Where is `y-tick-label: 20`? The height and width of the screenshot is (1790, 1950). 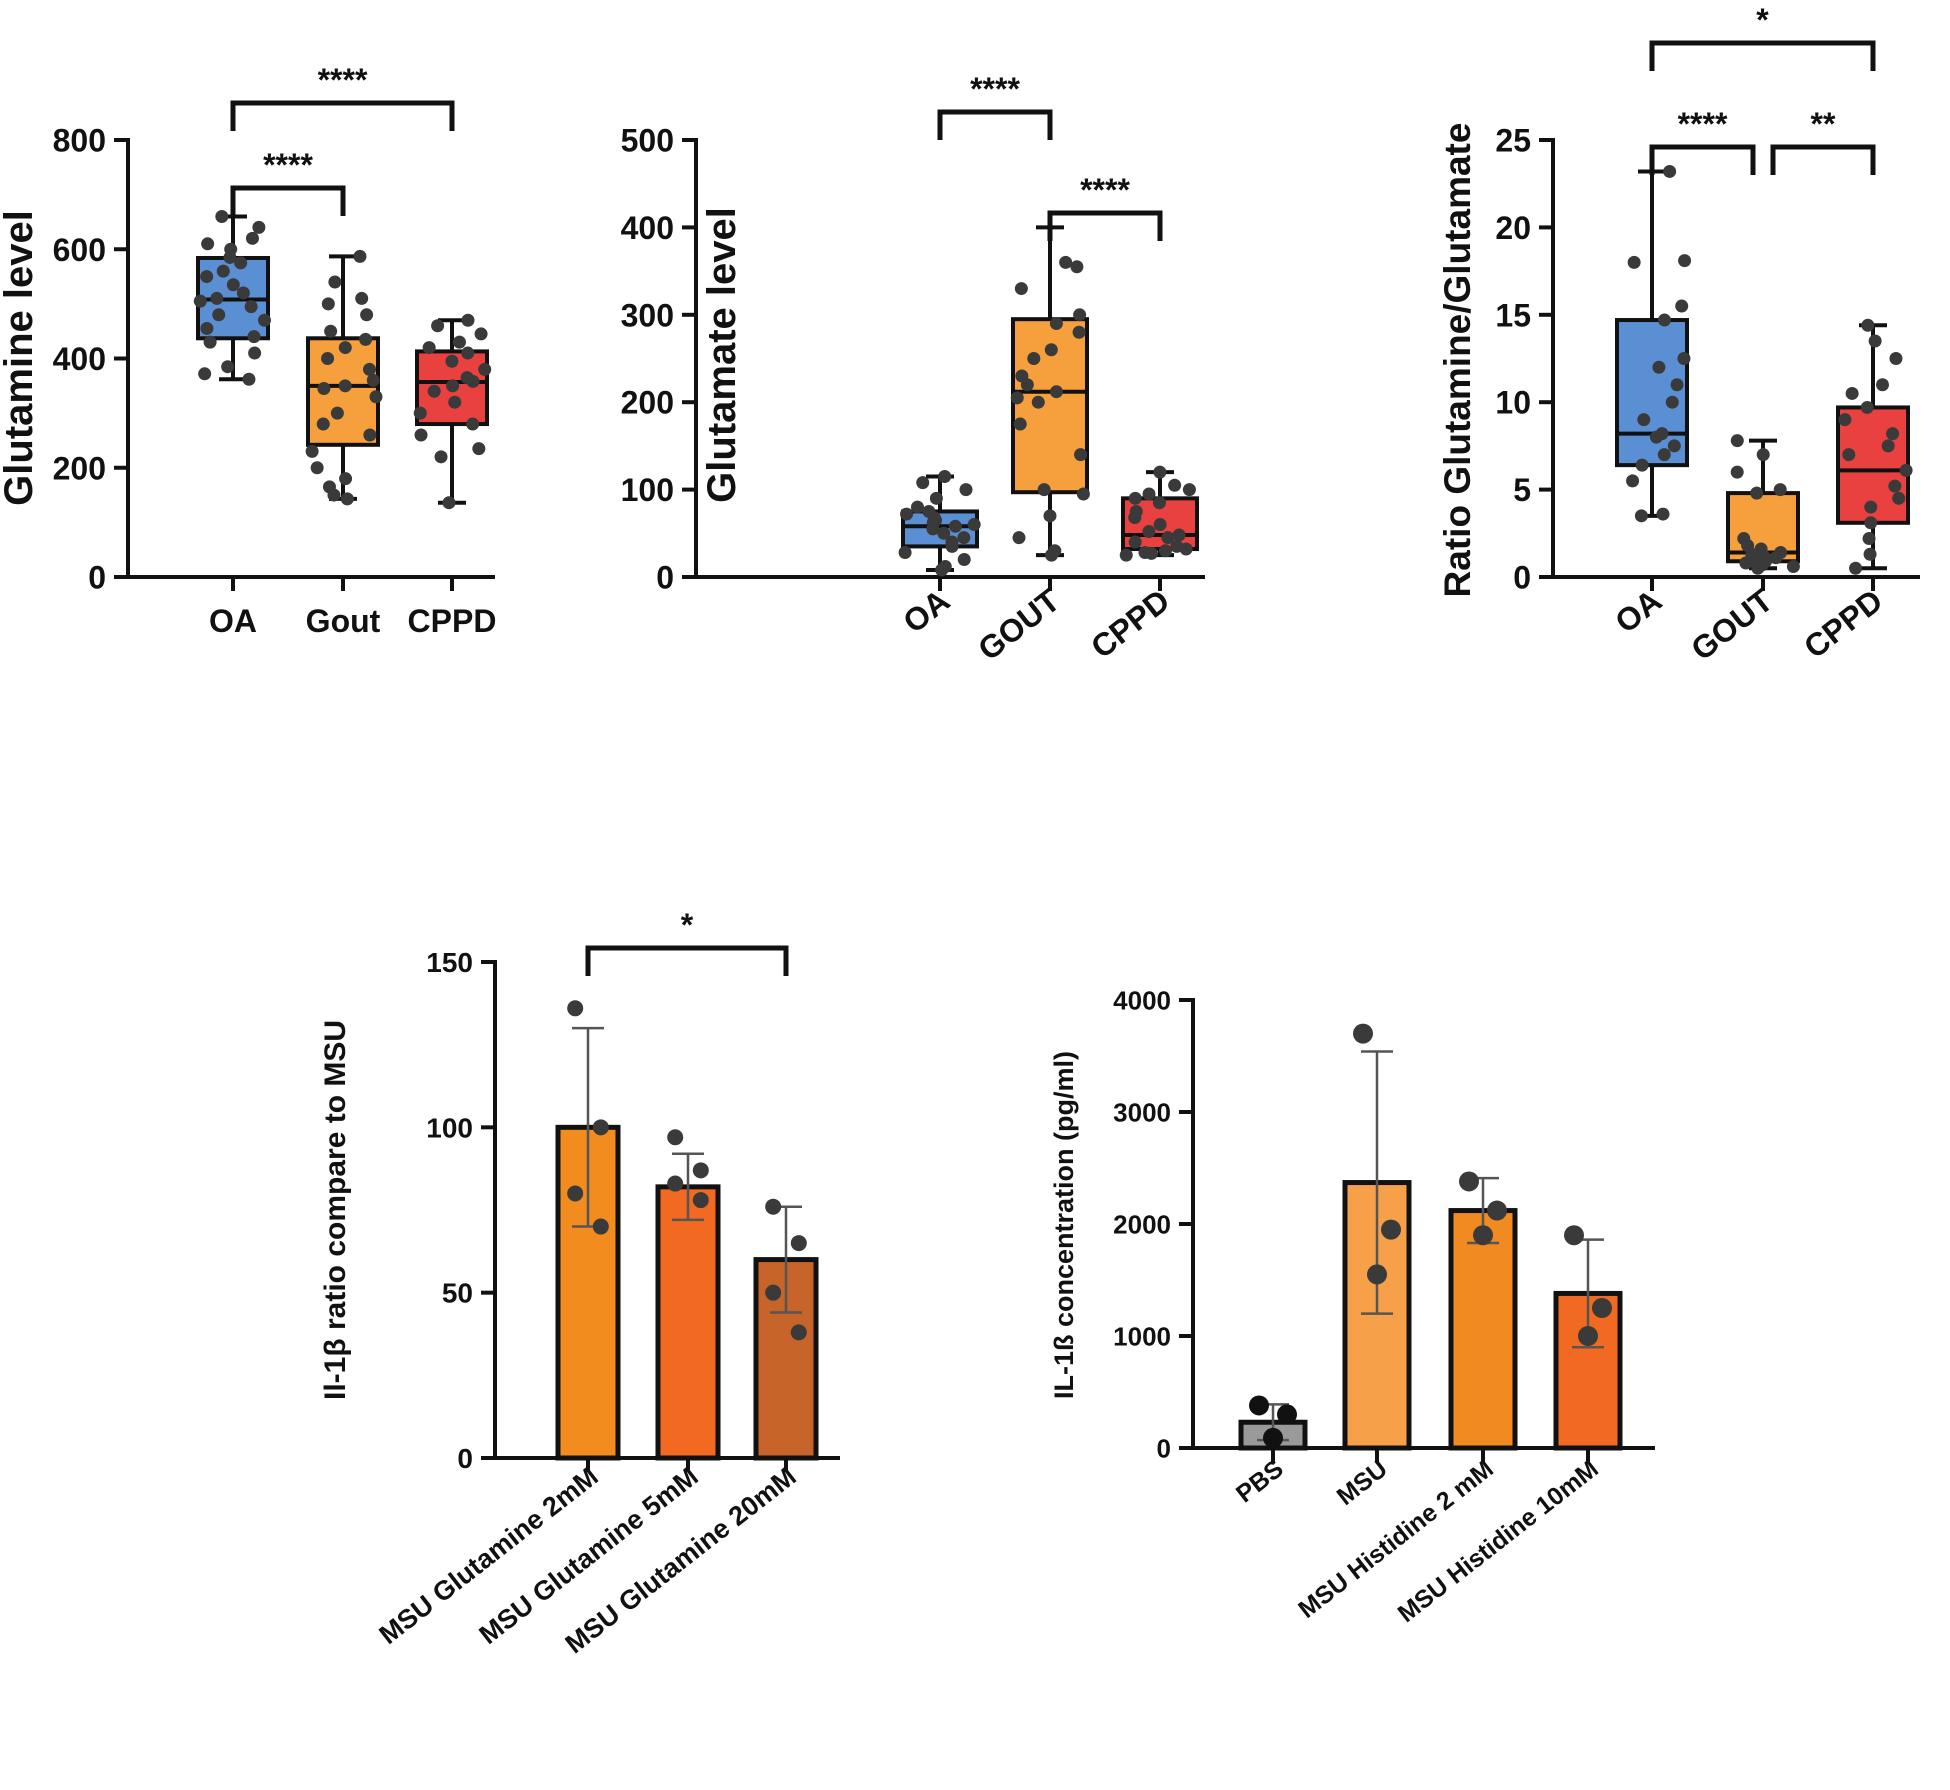
y-tick-label: 20 is located at coordinates (1513, 228).